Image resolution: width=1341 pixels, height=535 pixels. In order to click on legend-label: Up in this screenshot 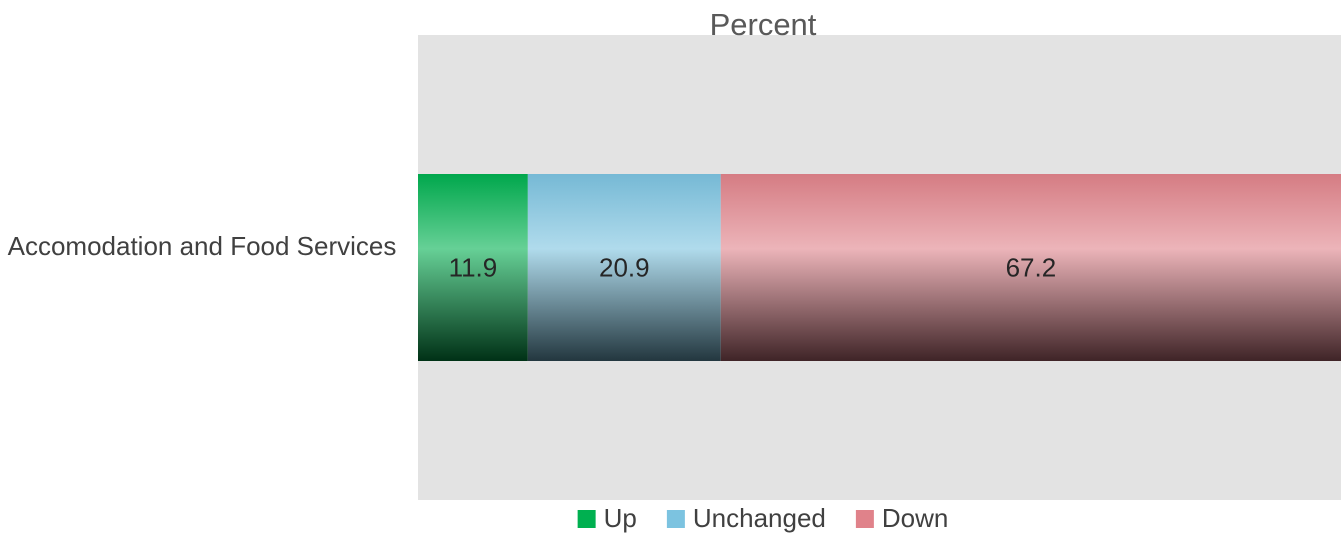, I will do `click(620, 518)`.